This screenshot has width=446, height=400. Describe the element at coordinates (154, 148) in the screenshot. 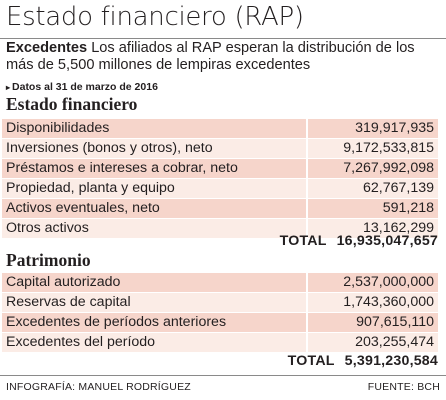

I see `row-label: Inversiones (bonos y otros), neto` at that location.